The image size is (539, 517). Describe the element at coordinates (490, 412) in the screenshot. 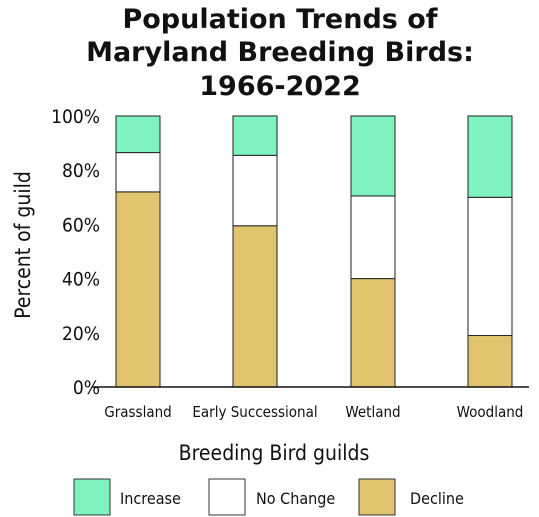

I see `x-tick-label: Woodland` at that location.